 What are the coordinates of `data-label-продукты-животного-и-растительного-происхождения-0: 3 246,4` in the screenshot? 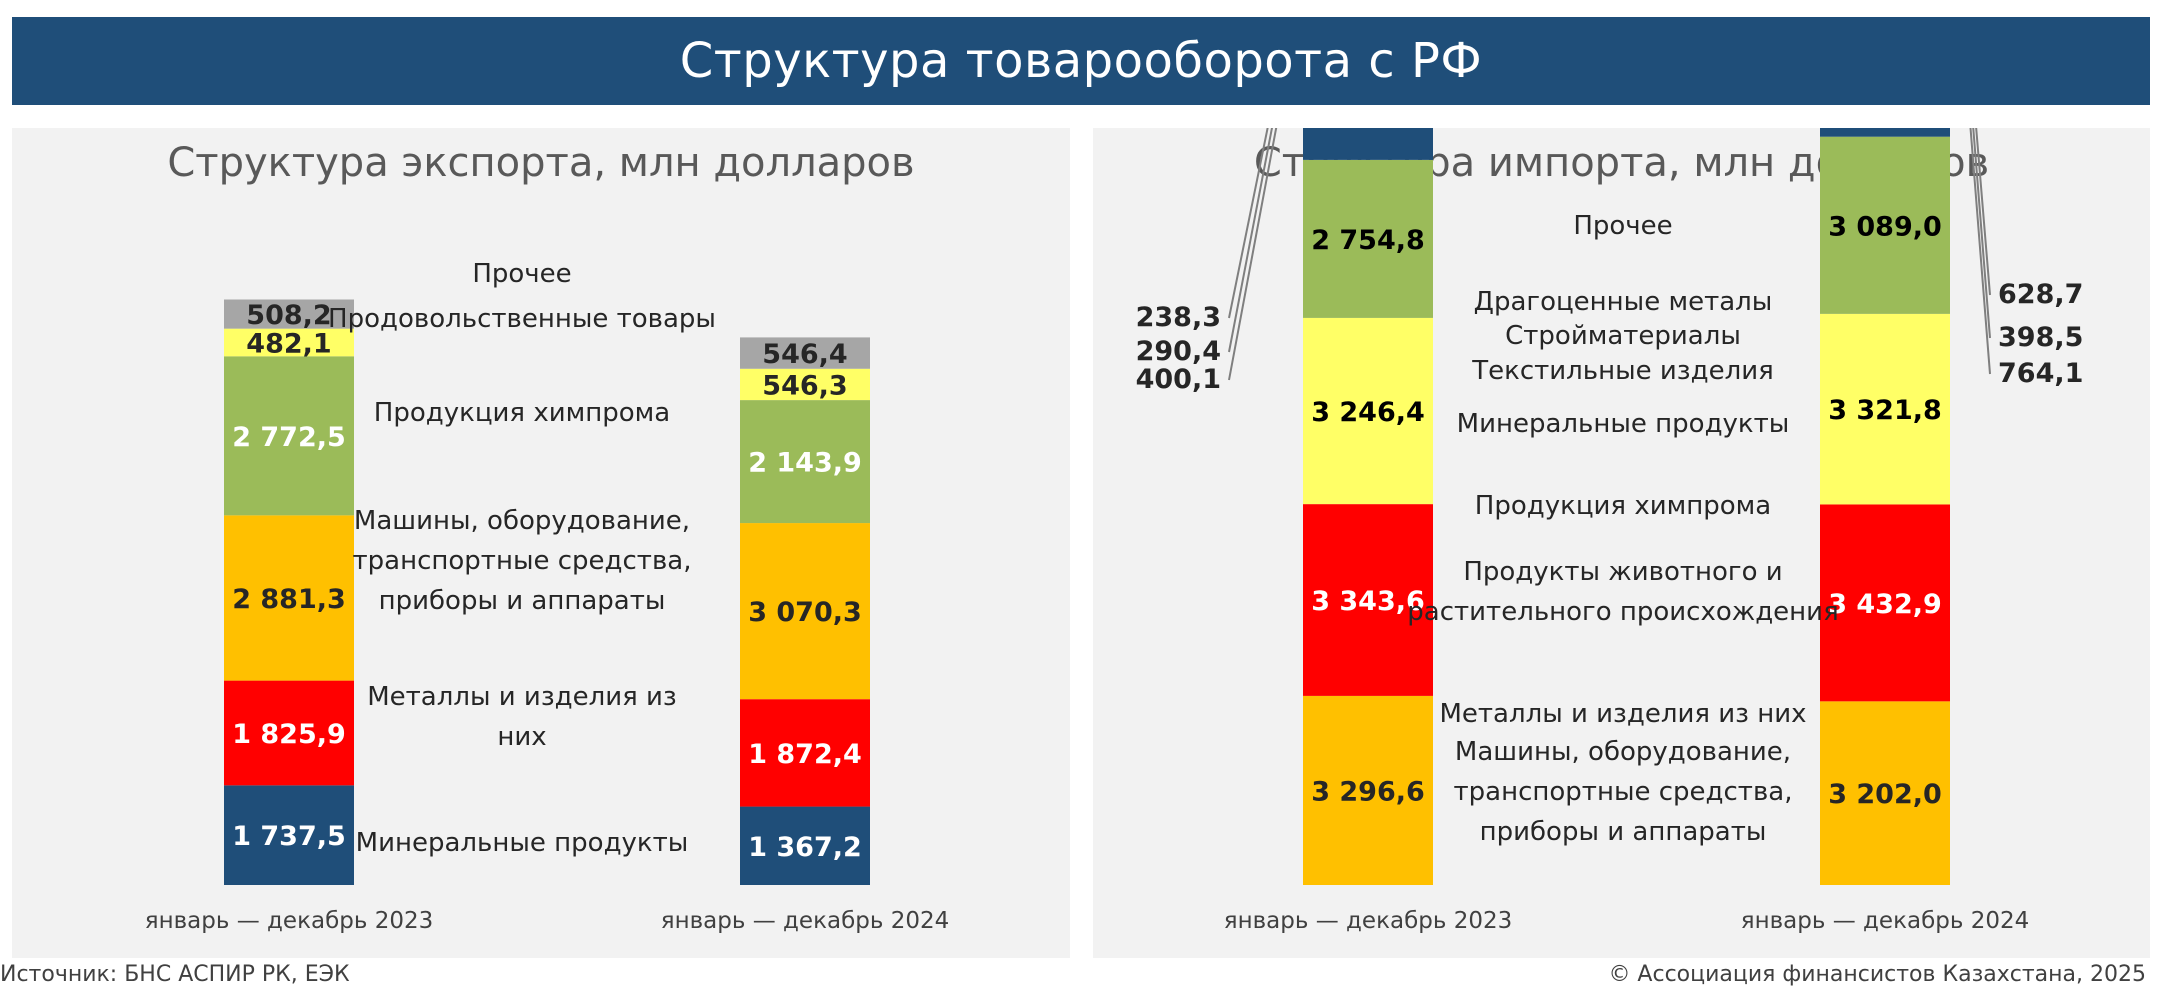 It's located at (1368, 412).